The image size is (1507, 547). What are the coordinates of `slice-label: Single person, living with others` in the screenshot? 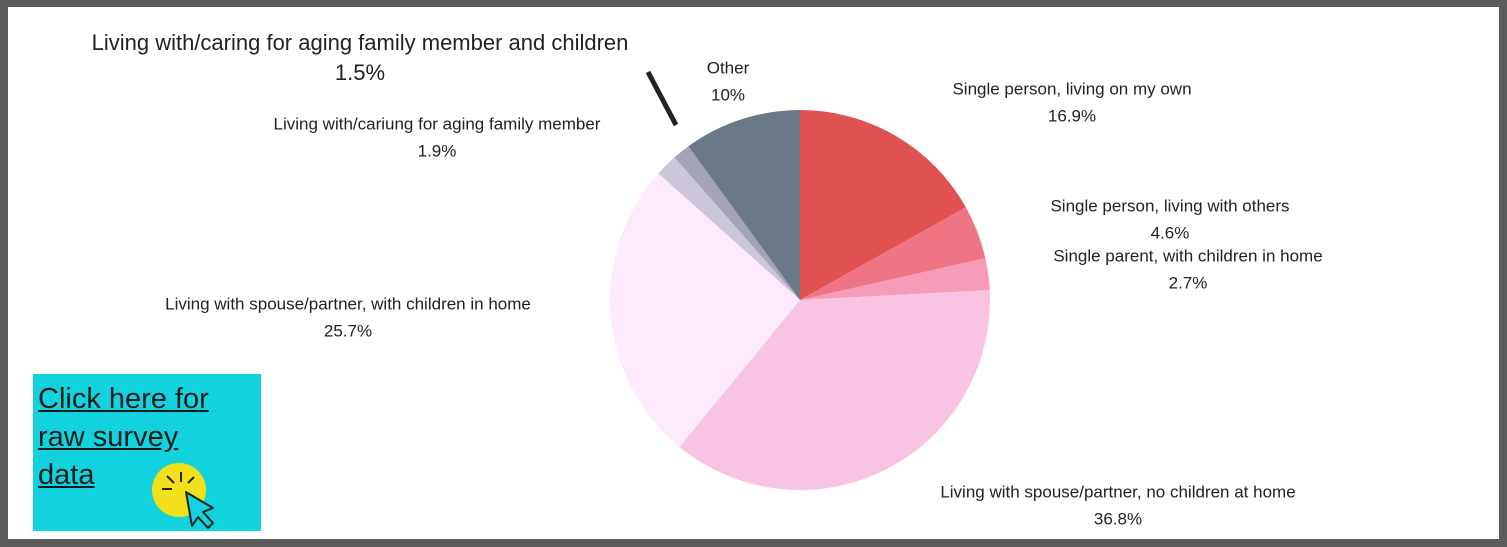 It's located at (1169, 205).